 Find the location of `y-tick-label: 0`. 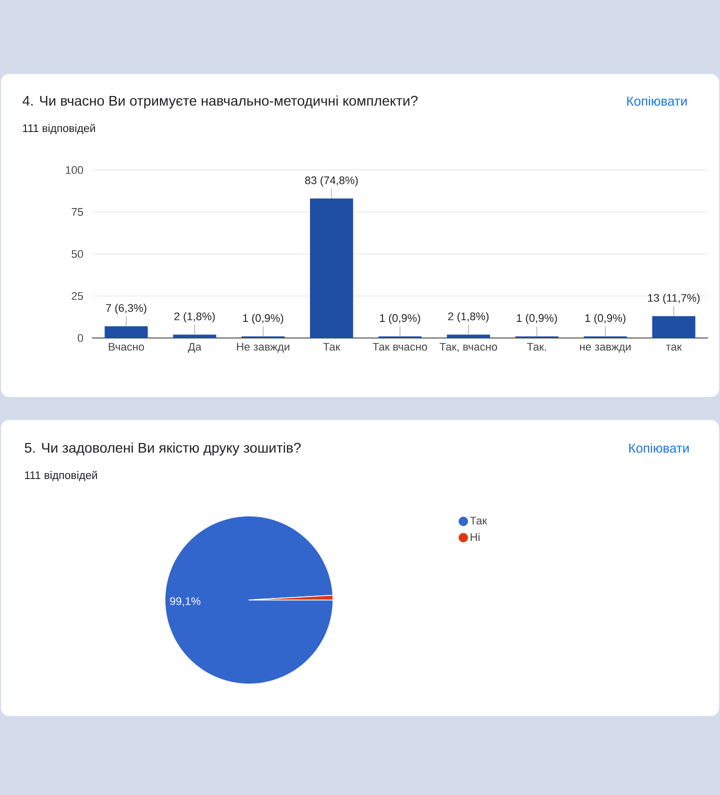

y-tick-label: 0 is located at coordinates (81, 338).